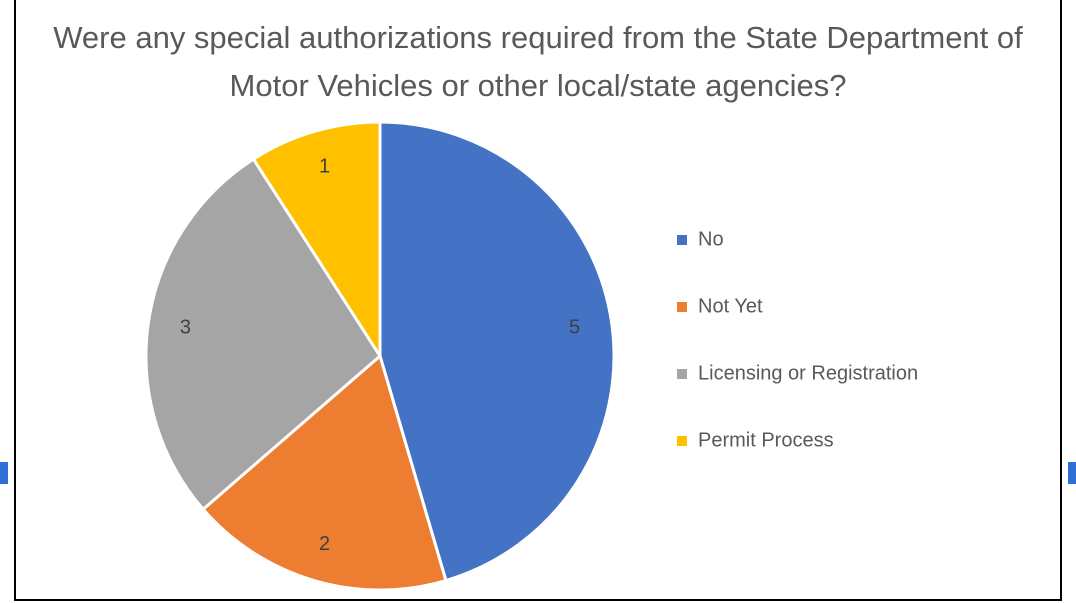 This screenshot has height=603, width=1076. I want to click on legend-label: No, so click(711, 239).